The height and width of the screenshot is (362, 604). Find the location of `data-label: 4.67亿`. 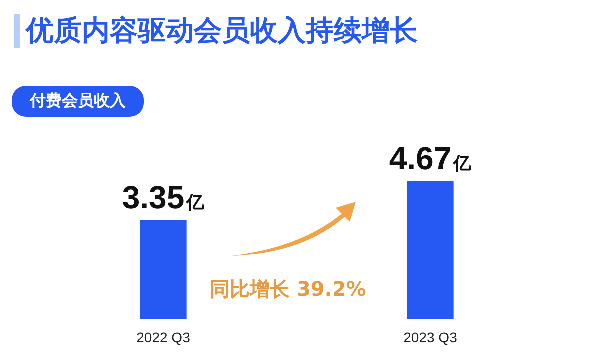

data-label: 4.67亿 is located at coordinates (431, 158).